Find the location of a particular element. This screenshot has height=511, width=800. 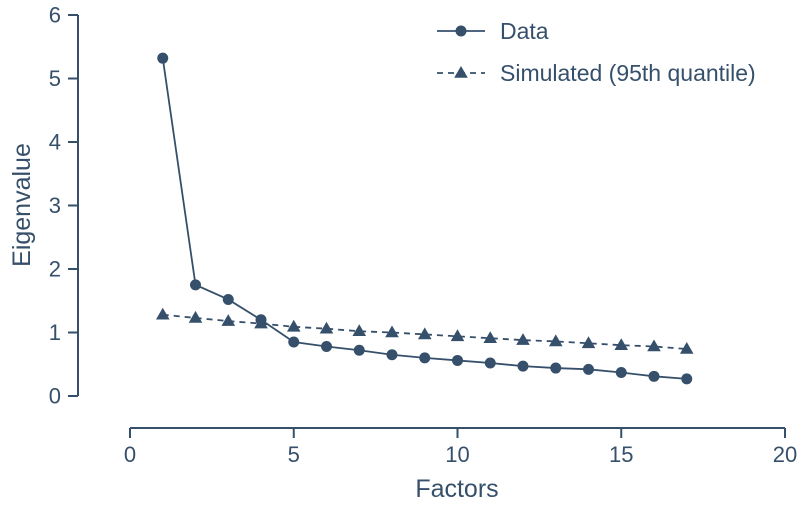

legend-entry: Simulated (95th quantile) is located at coordinates (596, 73).